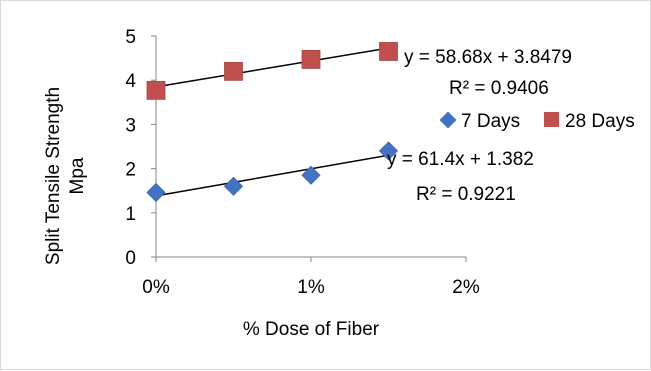  Describe the element at coordinates (311, 287) in the screenshot. I see `x-tick-label: 1%` at that location.